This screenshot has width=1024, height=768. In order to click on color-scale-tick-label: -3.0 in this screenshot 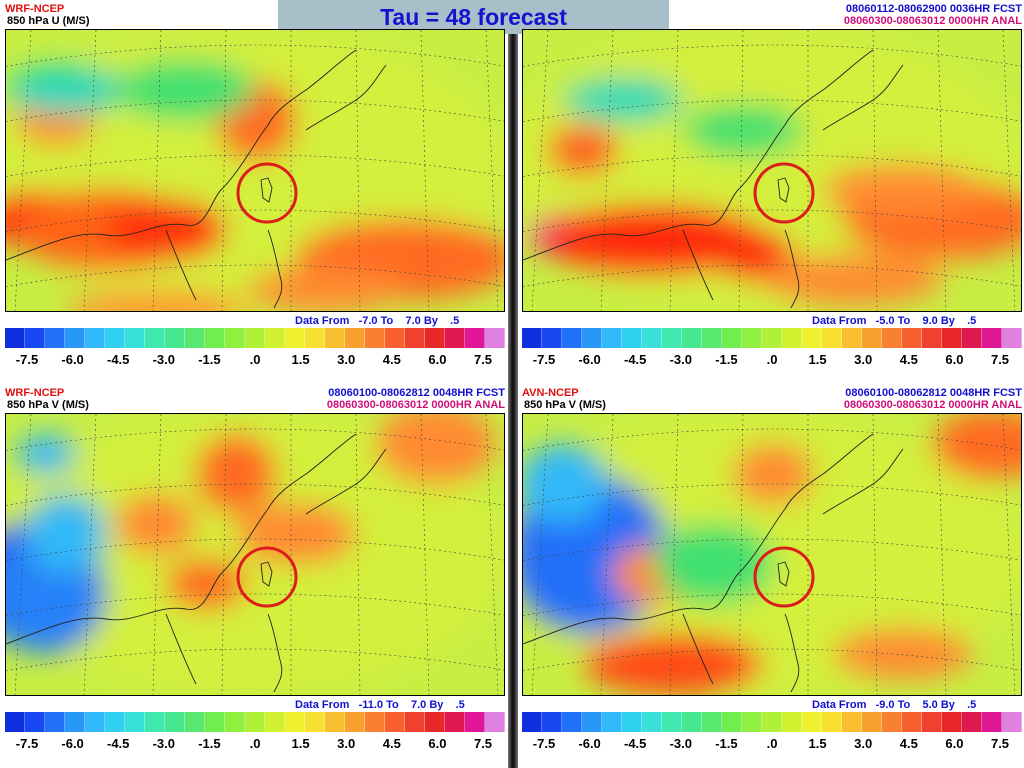, I will do `click(163, 743)`.